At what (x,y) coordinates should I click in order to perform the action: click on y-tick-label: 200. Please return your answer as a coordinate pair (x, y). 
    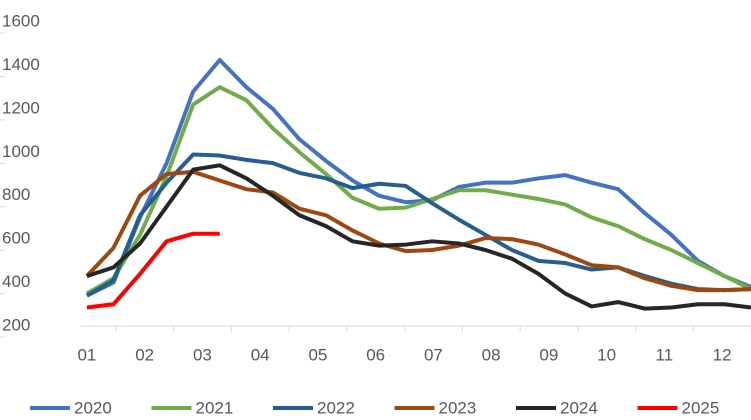
    Looking at the image, I should click on (16, 324).